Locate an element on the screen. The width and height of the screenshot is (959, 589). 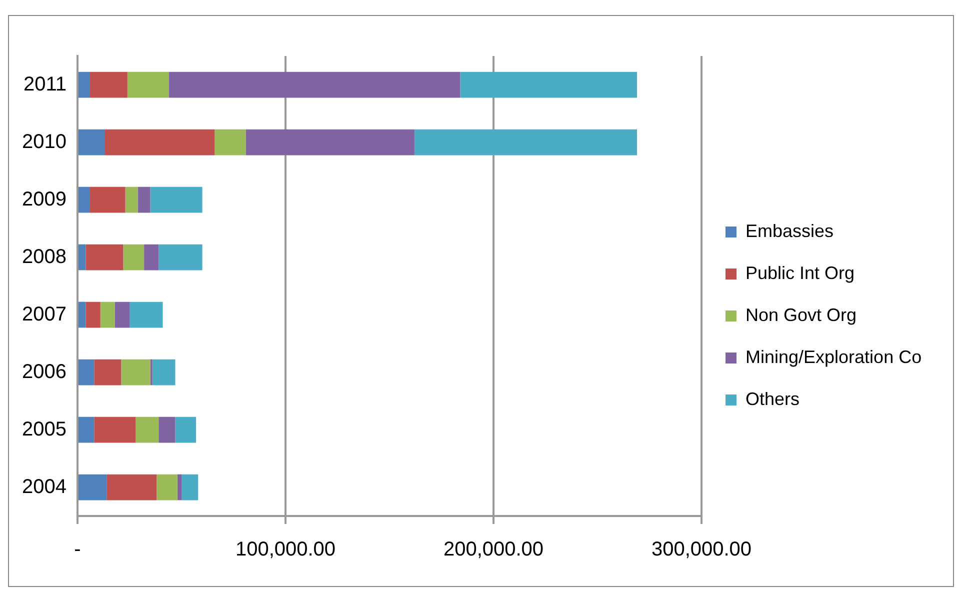
y-tick-label: 2009 is located at coordinates (44, 199).